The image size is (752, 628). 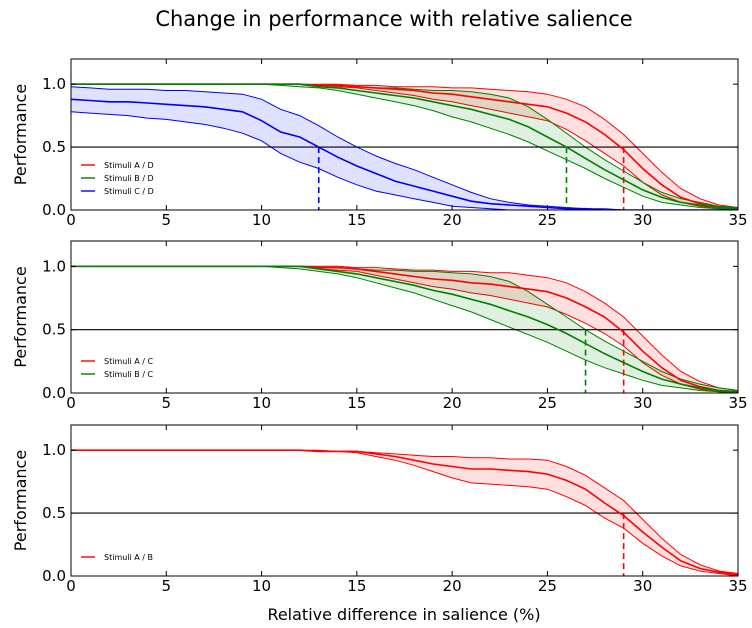 What do you see at coordinates (128, 557) in the screenshot?
I see `legend-label: Stimuli A / B` at bounding box center [128, 557].